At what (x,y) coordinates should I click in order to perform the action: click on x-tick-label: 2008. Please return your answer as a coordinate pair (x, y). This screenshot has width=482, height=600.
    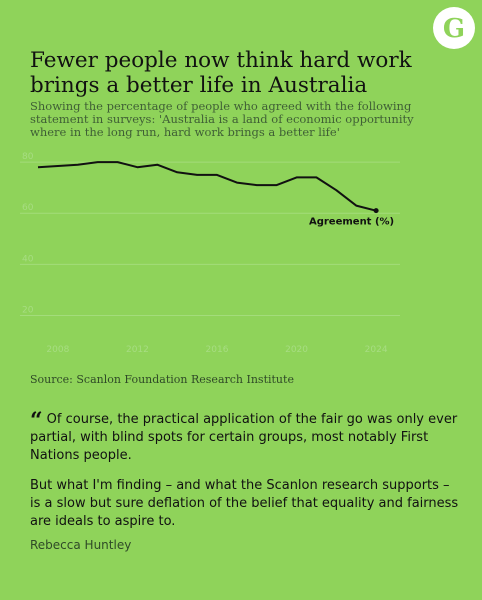
    Looking at the image, I should click on (57, 350).